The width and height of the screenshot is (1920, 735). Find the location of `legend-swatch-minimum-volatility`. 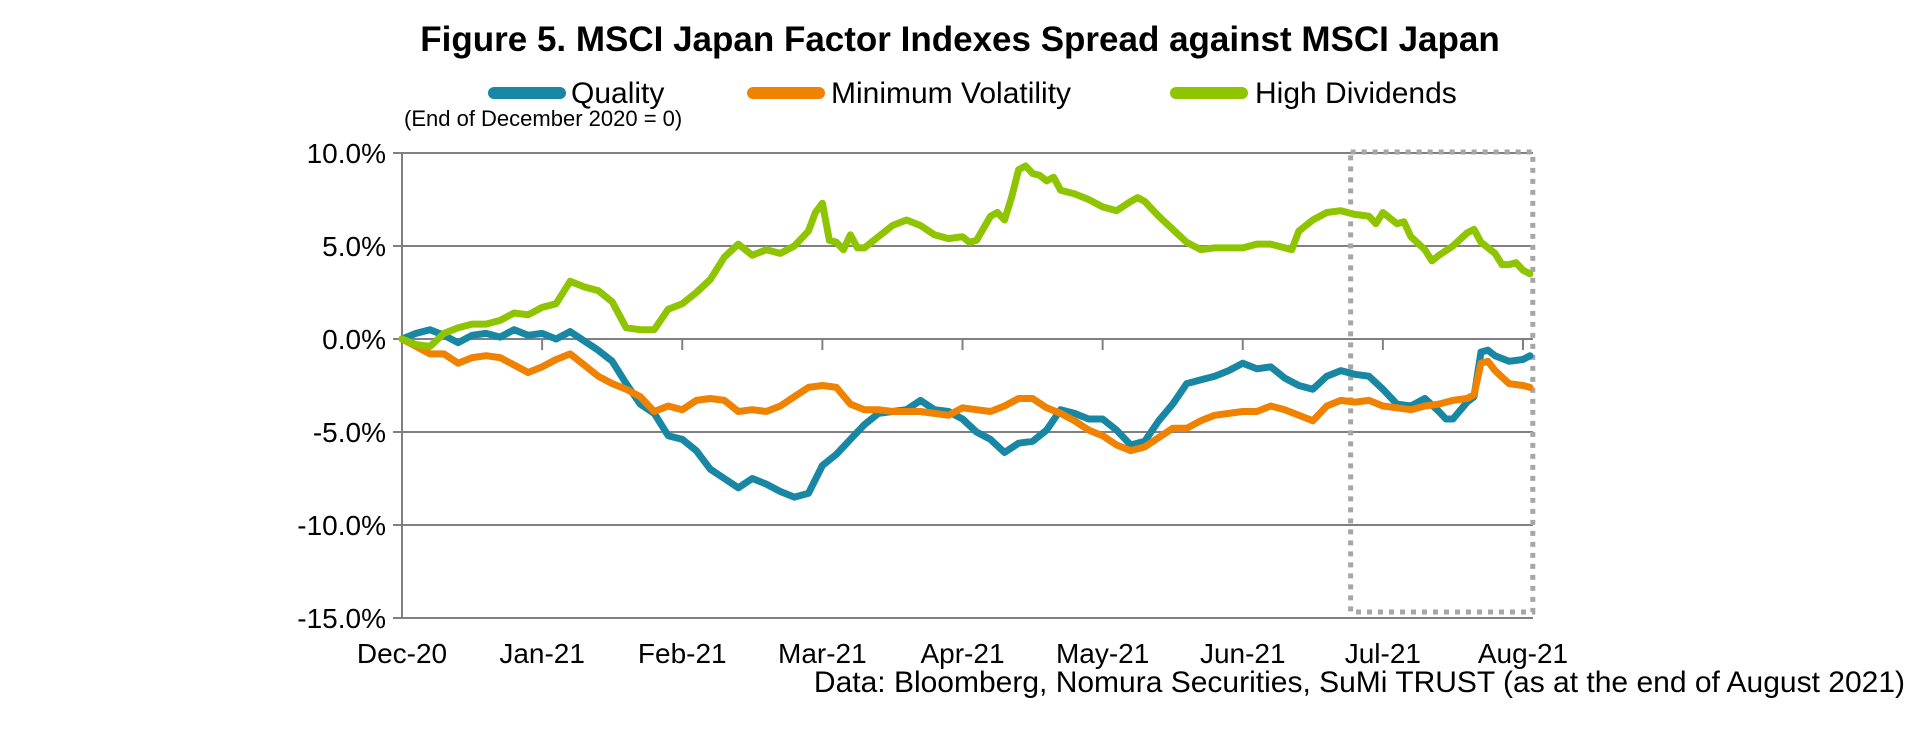

legend-swatch-minimum-volatility is located at coordinates (786, 93).